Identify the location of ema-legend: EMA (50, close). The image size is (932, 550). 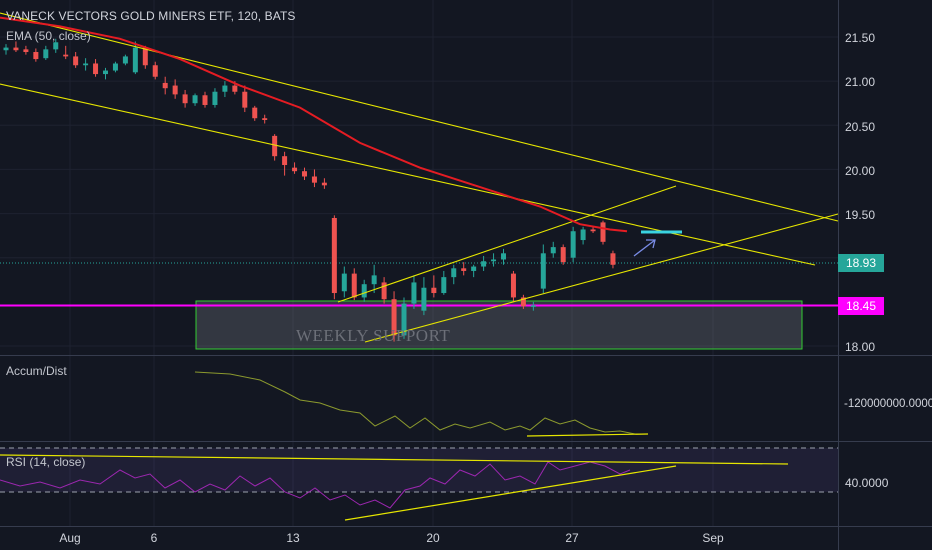
(48, 36).